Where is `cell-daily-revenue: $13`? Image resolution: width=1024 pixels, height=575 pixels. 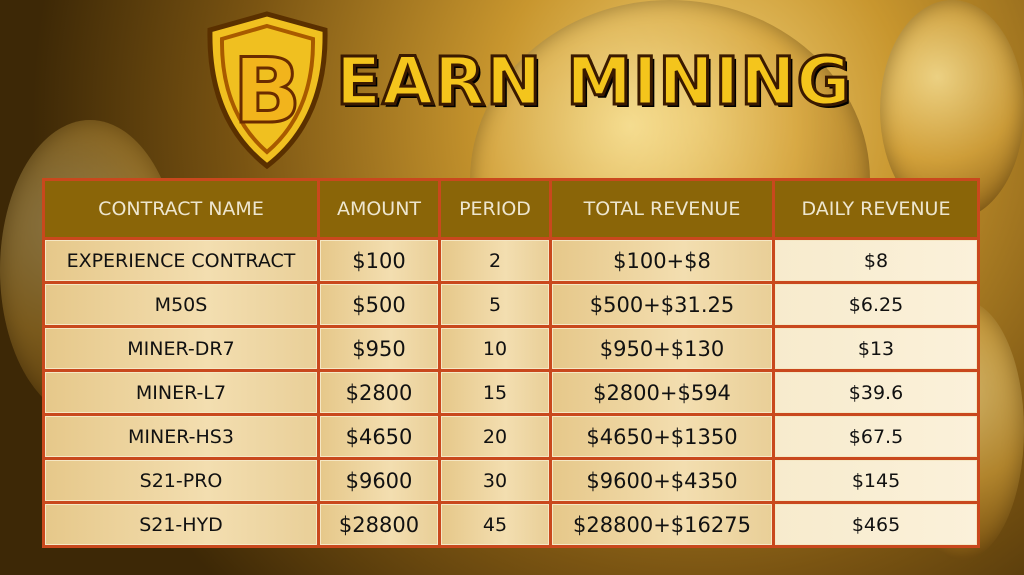
cell-daily-revenue: $13 is located at coordinates (876, 348).